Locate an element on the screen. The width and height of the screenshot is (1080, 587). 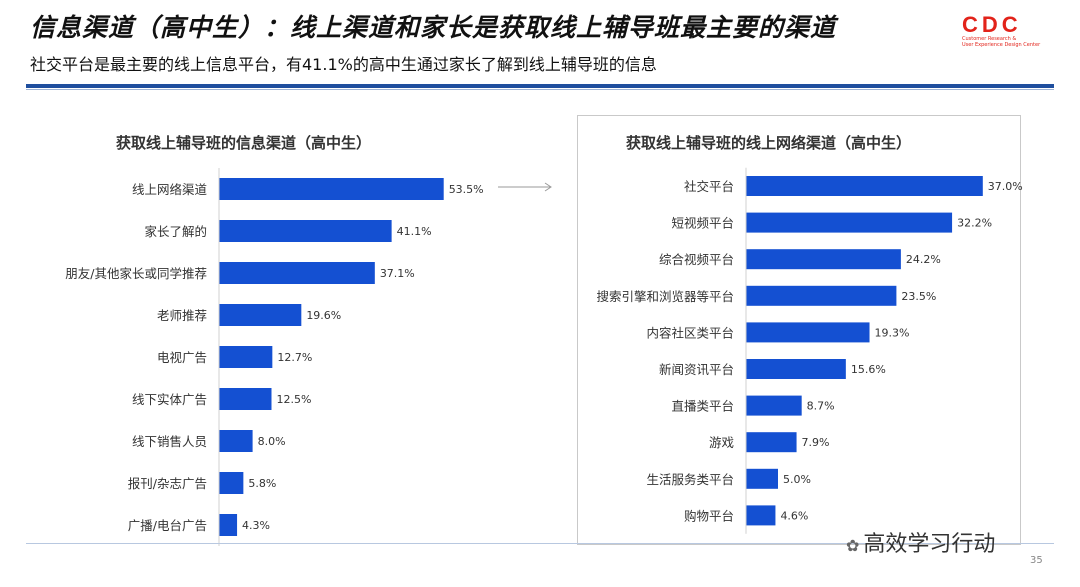
page-title: 信息渠道（高中生）：线上渠道和家长是获取线上辅导班最主要的渠道 is located at coordinates (433, 27).